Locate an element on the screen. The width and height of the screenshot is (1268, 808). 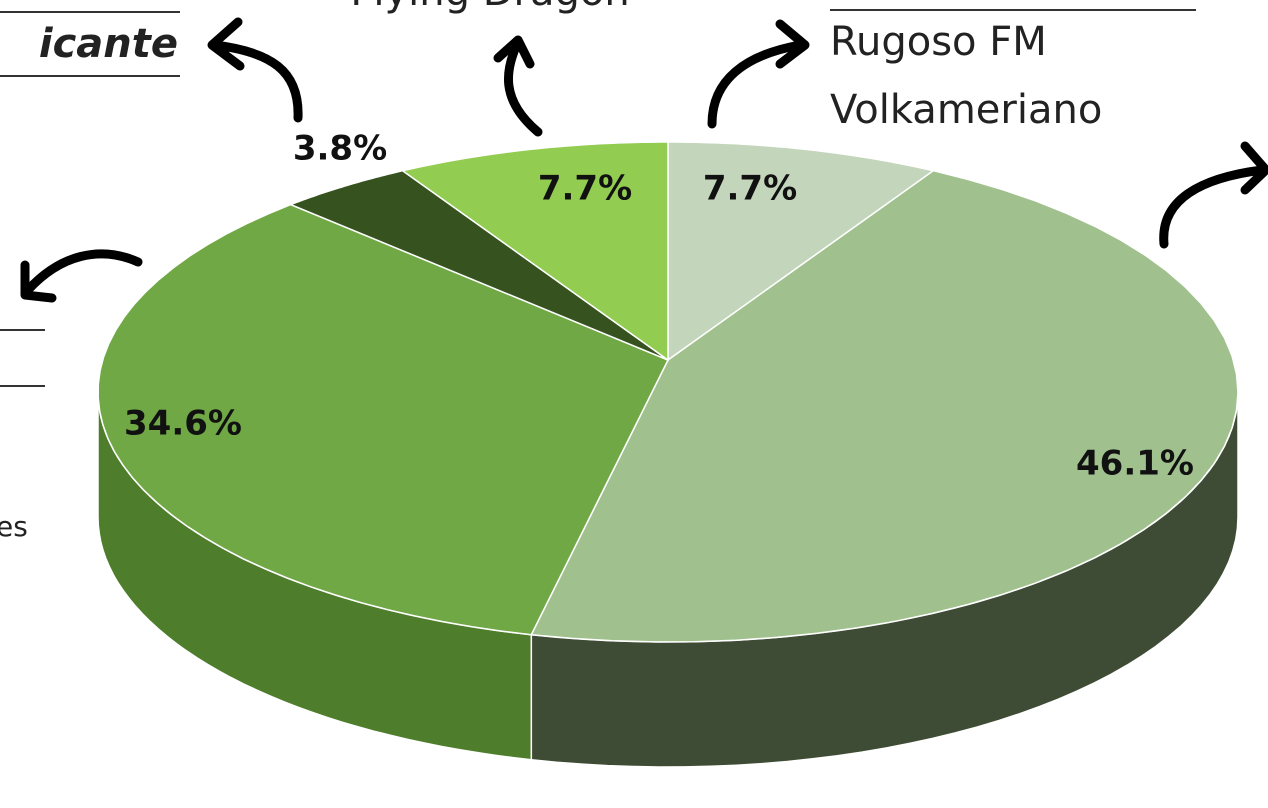
data-label: 3.8% is located at coordinates (340, 149).